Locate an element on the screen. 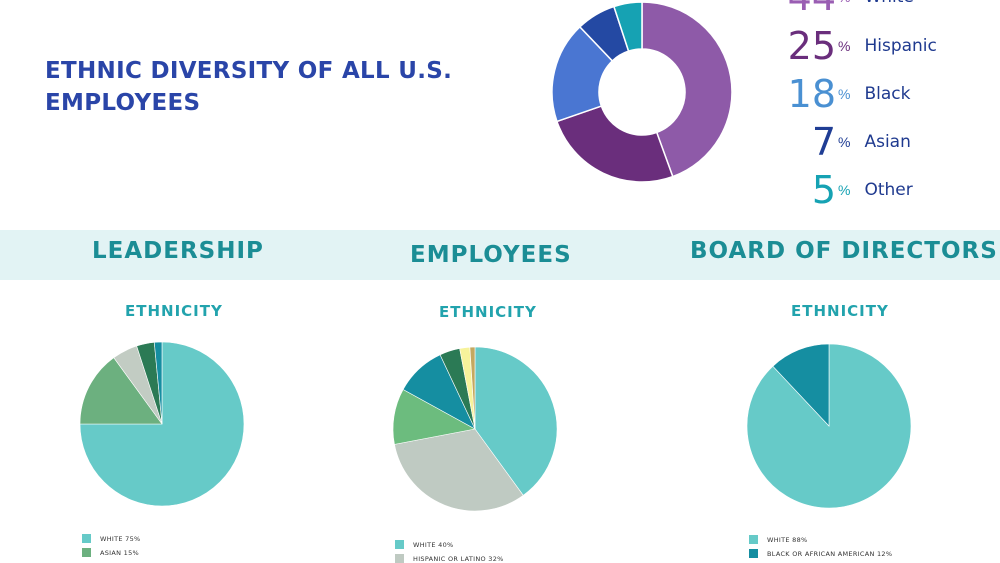  donut-slice-black is located at coordinates (582, 74).